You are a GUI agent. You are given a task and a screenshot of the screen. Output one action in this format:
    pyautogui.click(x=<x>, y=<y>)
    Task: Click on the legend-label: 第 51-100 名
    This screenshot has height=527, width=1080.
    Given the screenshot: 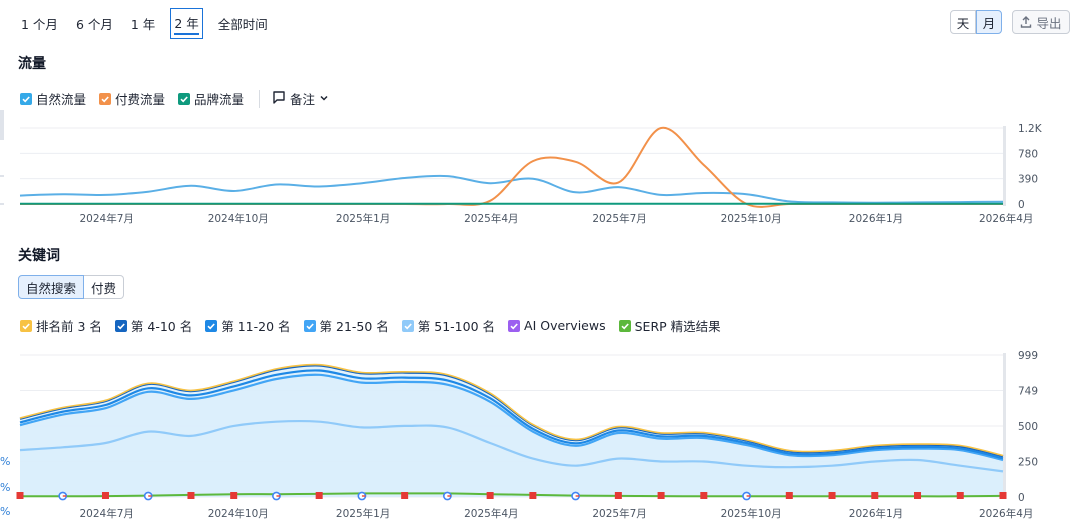 What is the action you would take?
    pyautogui.click(x=456, y=326)
    